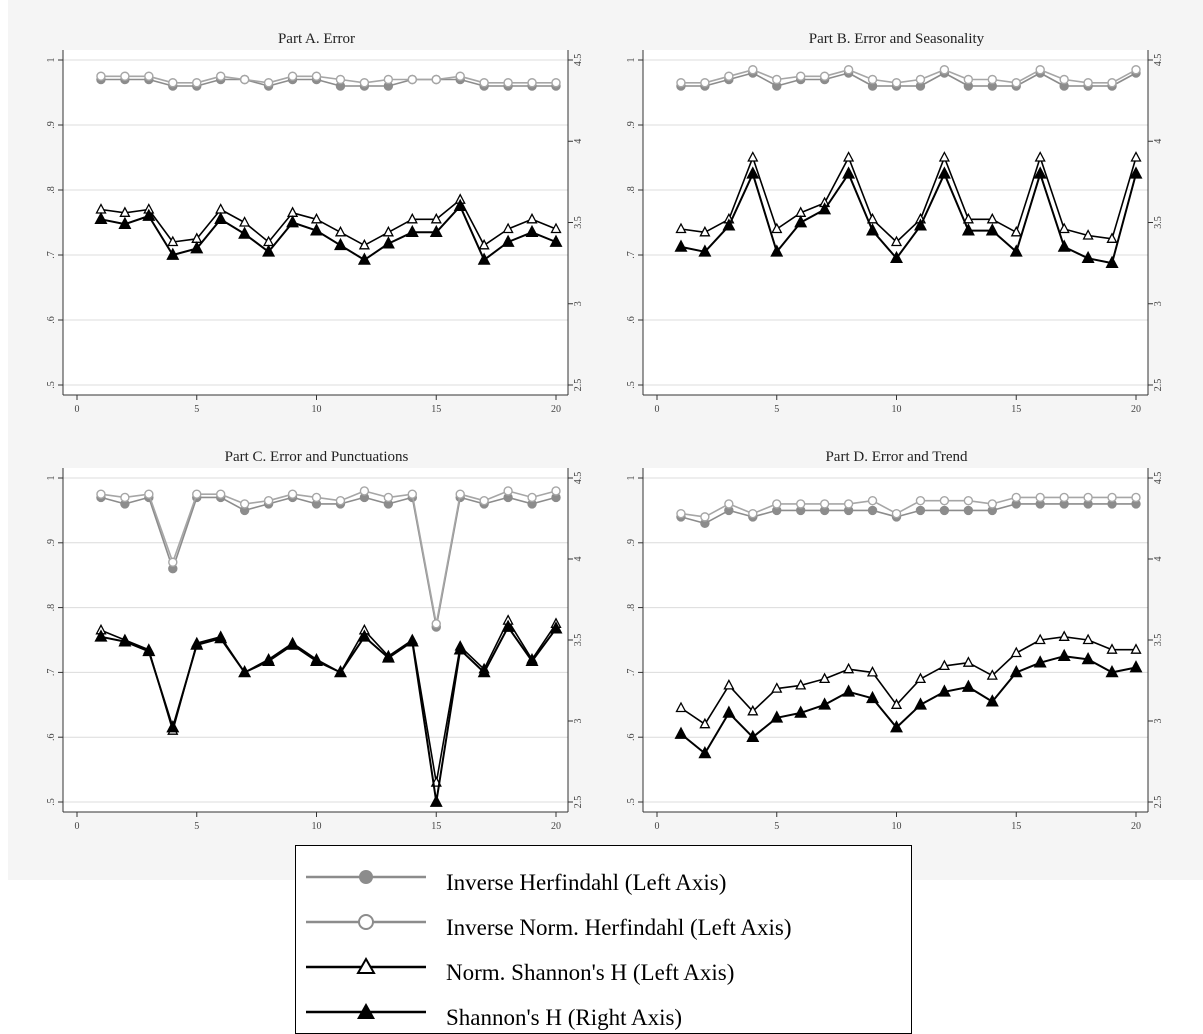 Image resolution: width=1203 pixels, height=1034 pixels. What do you see at coordinates (316, 39) in the screenshot?
I see `panel-title: Part A. Error` at bounding box center [316, 39].